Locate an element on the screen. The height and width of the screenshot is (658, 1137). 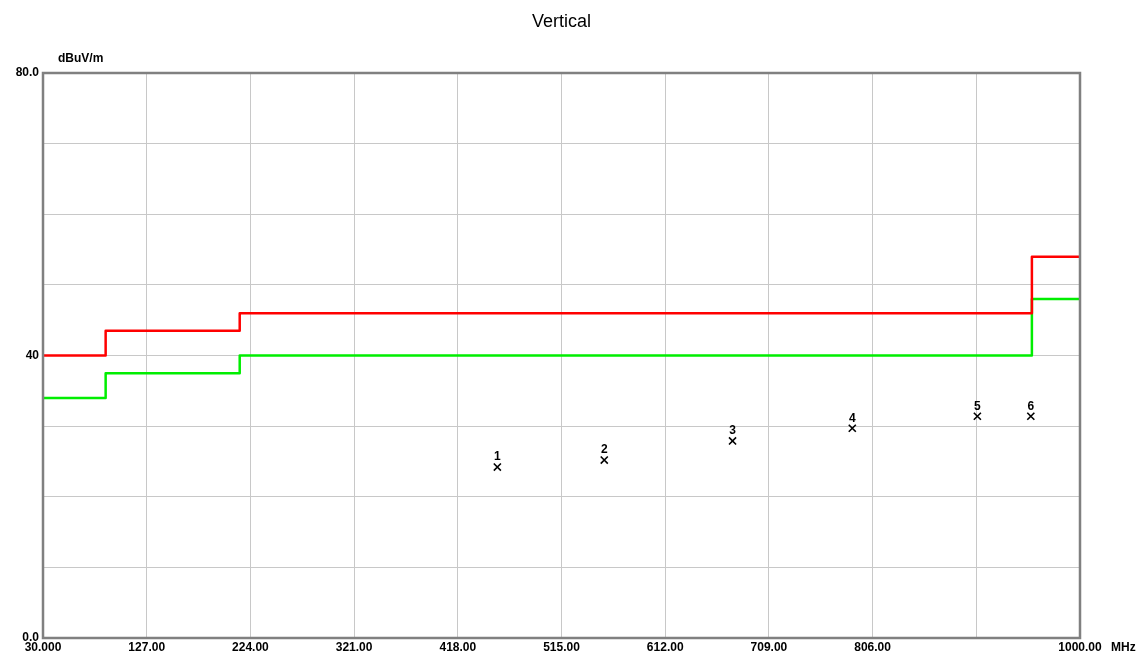
annotation: 6 is located at coordinates (1031, 405).